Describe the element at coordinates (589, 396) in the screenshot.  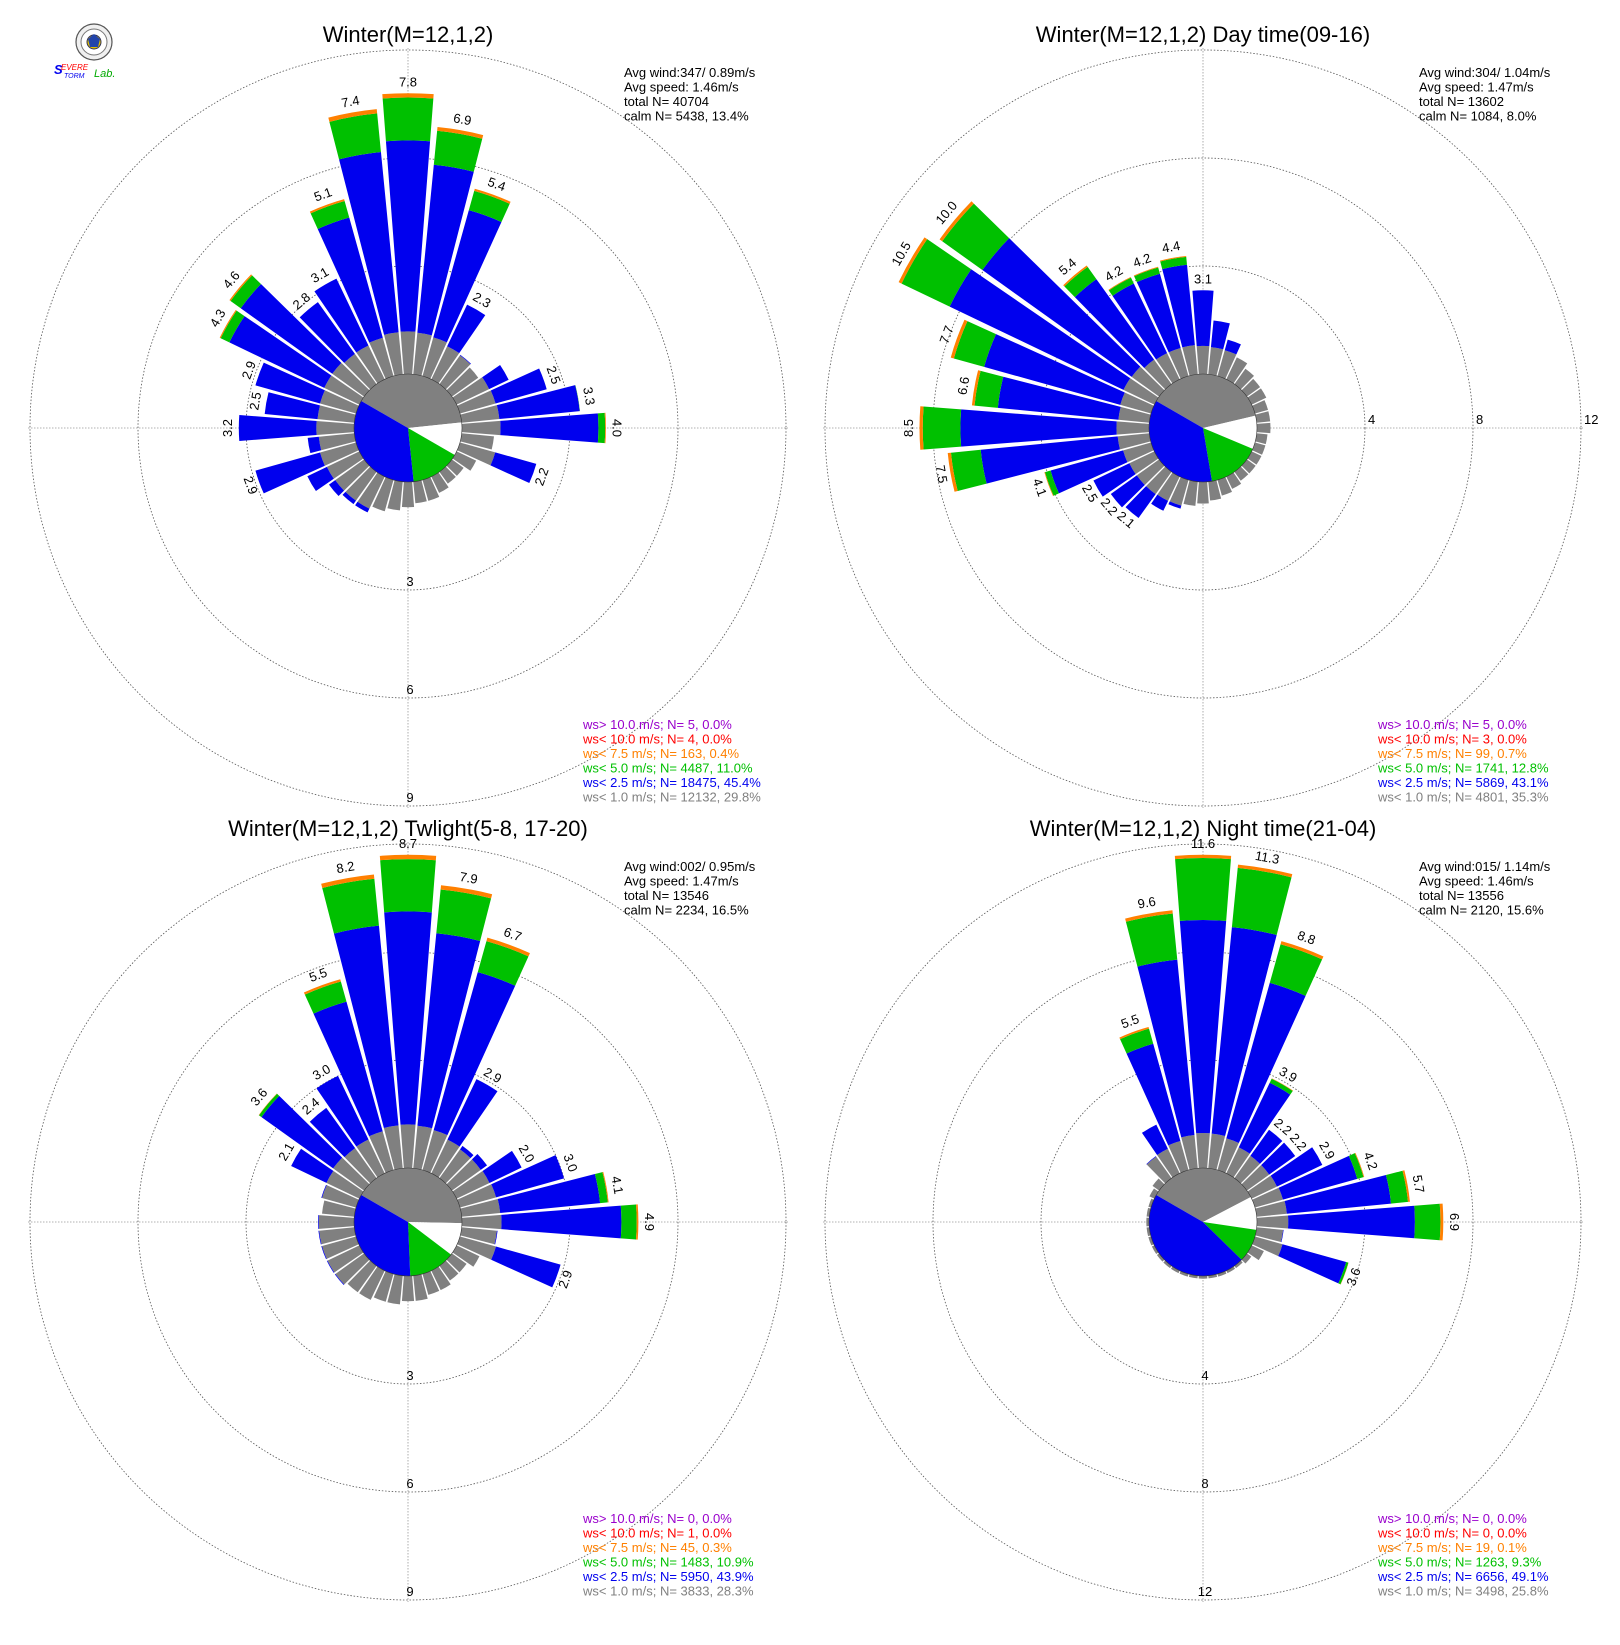
I see `spoke-label-80: 3.3` at that location.